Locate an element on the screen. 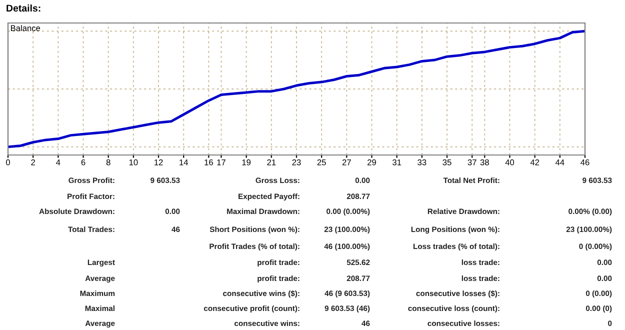 The image size is (625, 330). x-tick-label: 2 is located at coordinates (33, 162).